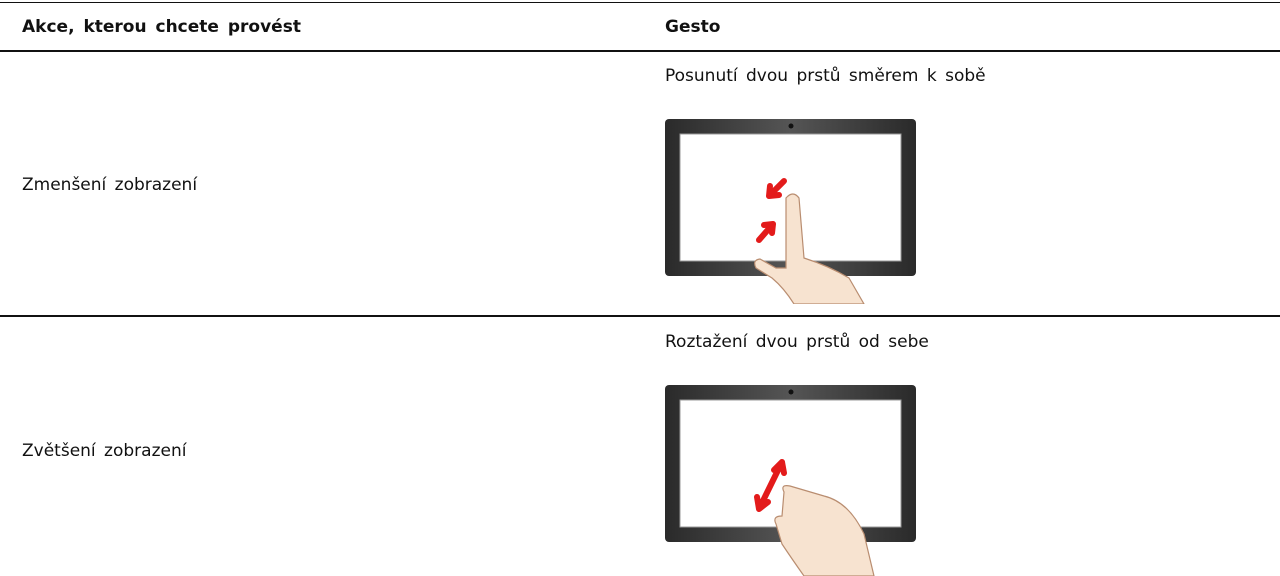 The image size is (1280, 576). Describe the element at coordinates (104, 451) in the screenshot. I see `action-cell: Zvětšení zobrazení` at that location.